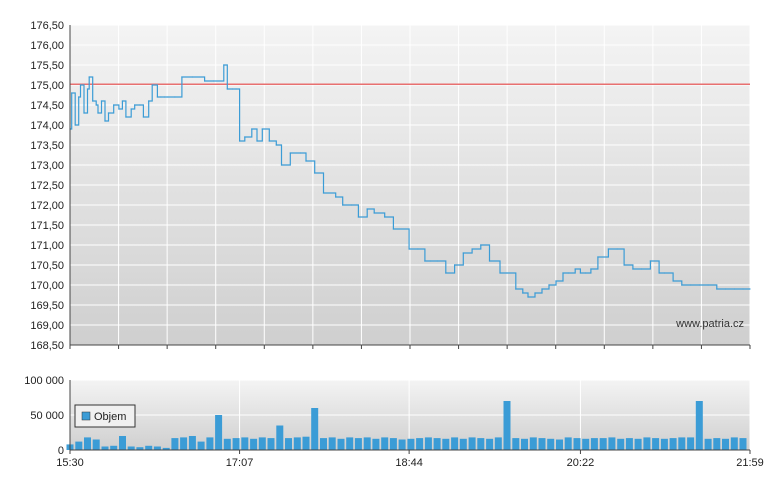 The height and width of the screenshot is (495, 780). Describe the element at coordinates (47, 416) in the screenshot. I see `volume-y-tick-label: 50 000` at that location.